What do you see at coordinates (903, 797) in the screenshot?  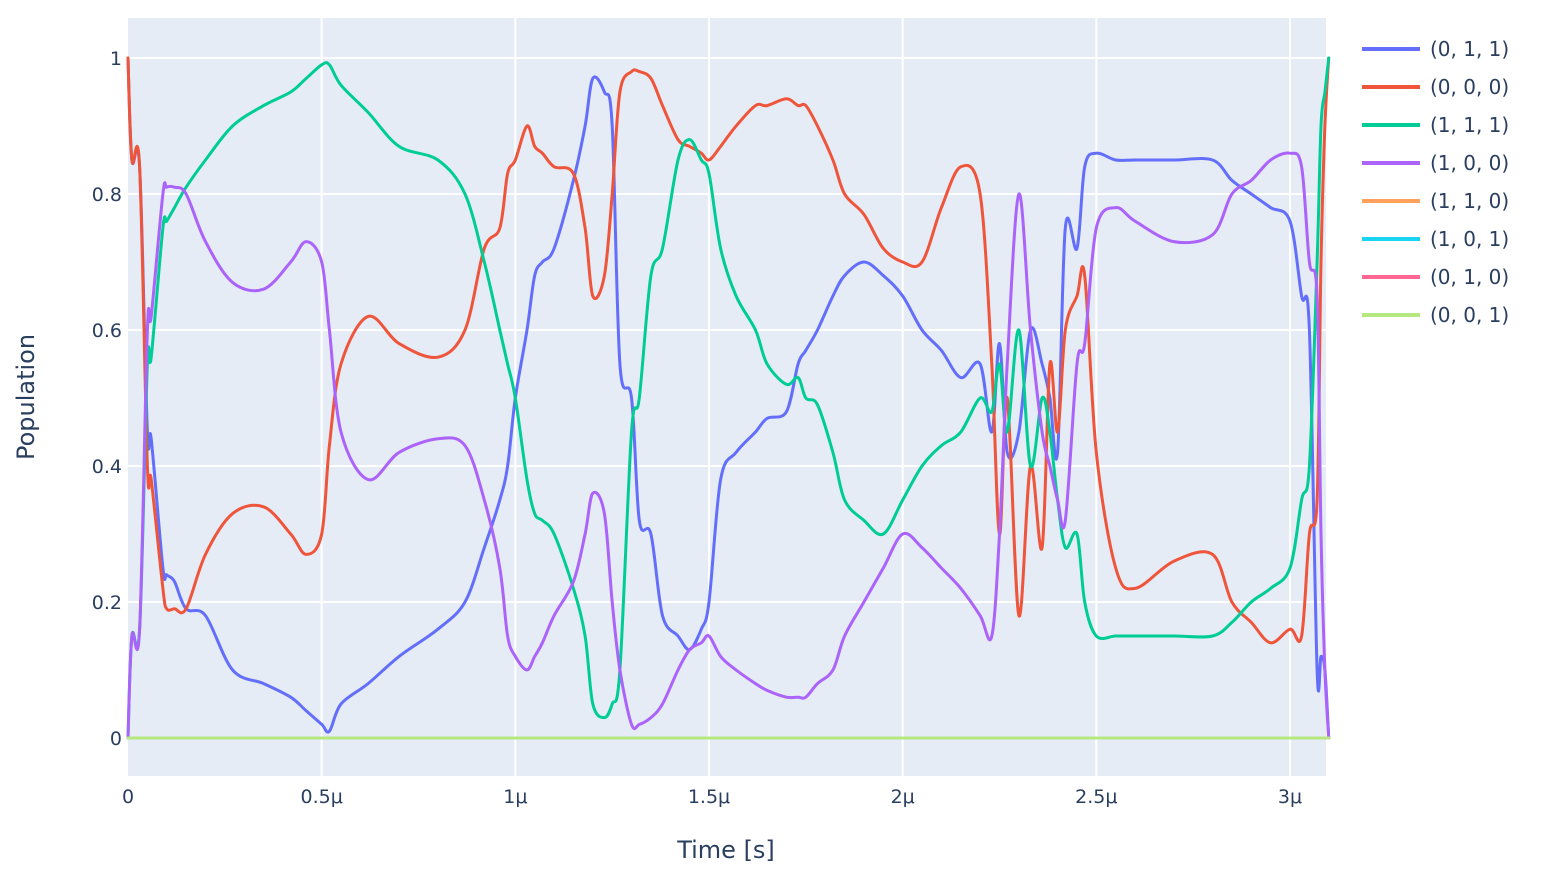 I see `x-tick-label: 2μ` at bounding box center [903, 797].